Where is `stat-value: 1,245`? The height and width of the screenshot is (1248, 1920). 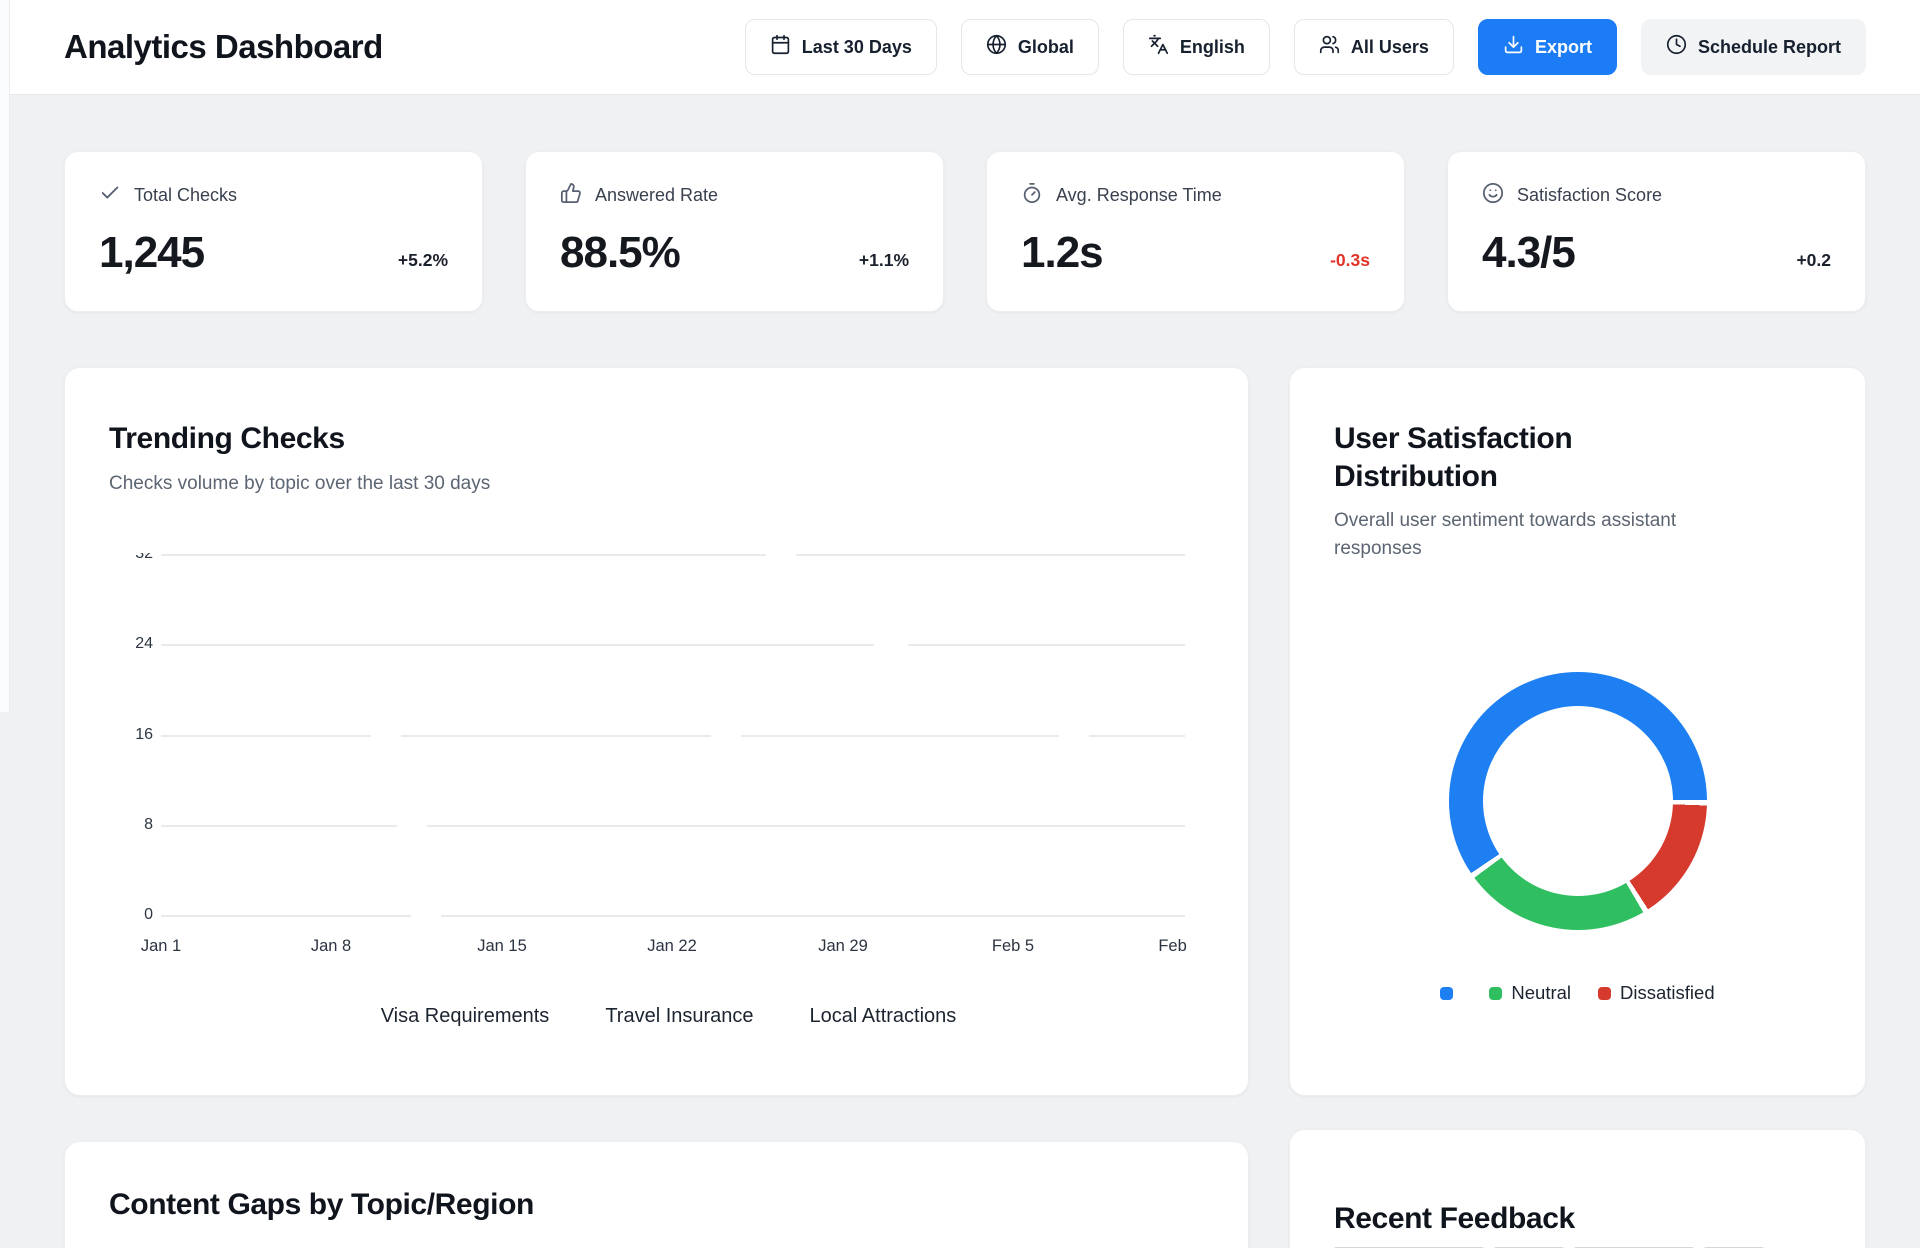
stat-value: 1,245 is located at coordinates (152, 252).